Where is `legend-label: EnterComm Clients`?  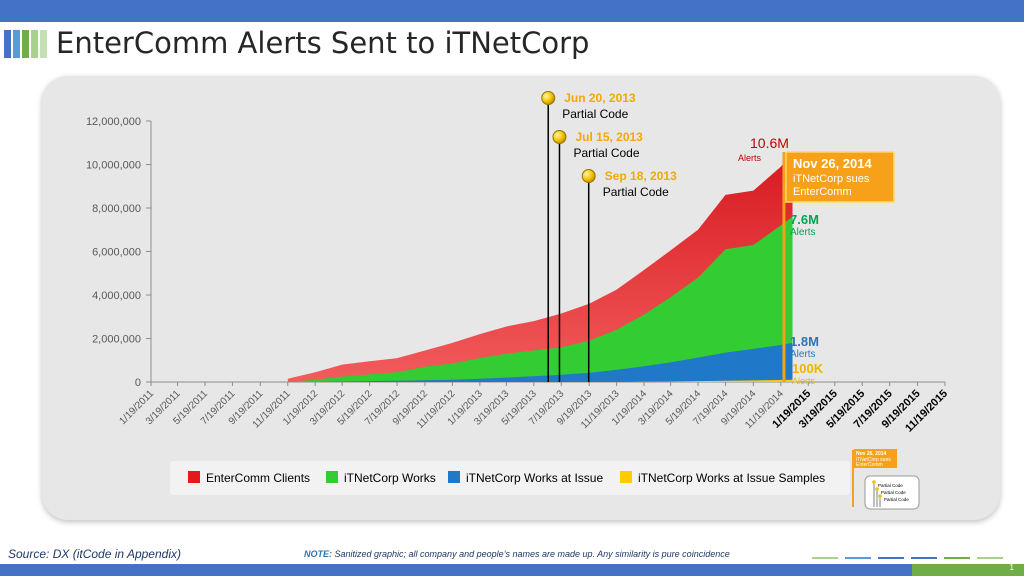 legend-label: EnterComm Clients is located at coordinates (258, 478).